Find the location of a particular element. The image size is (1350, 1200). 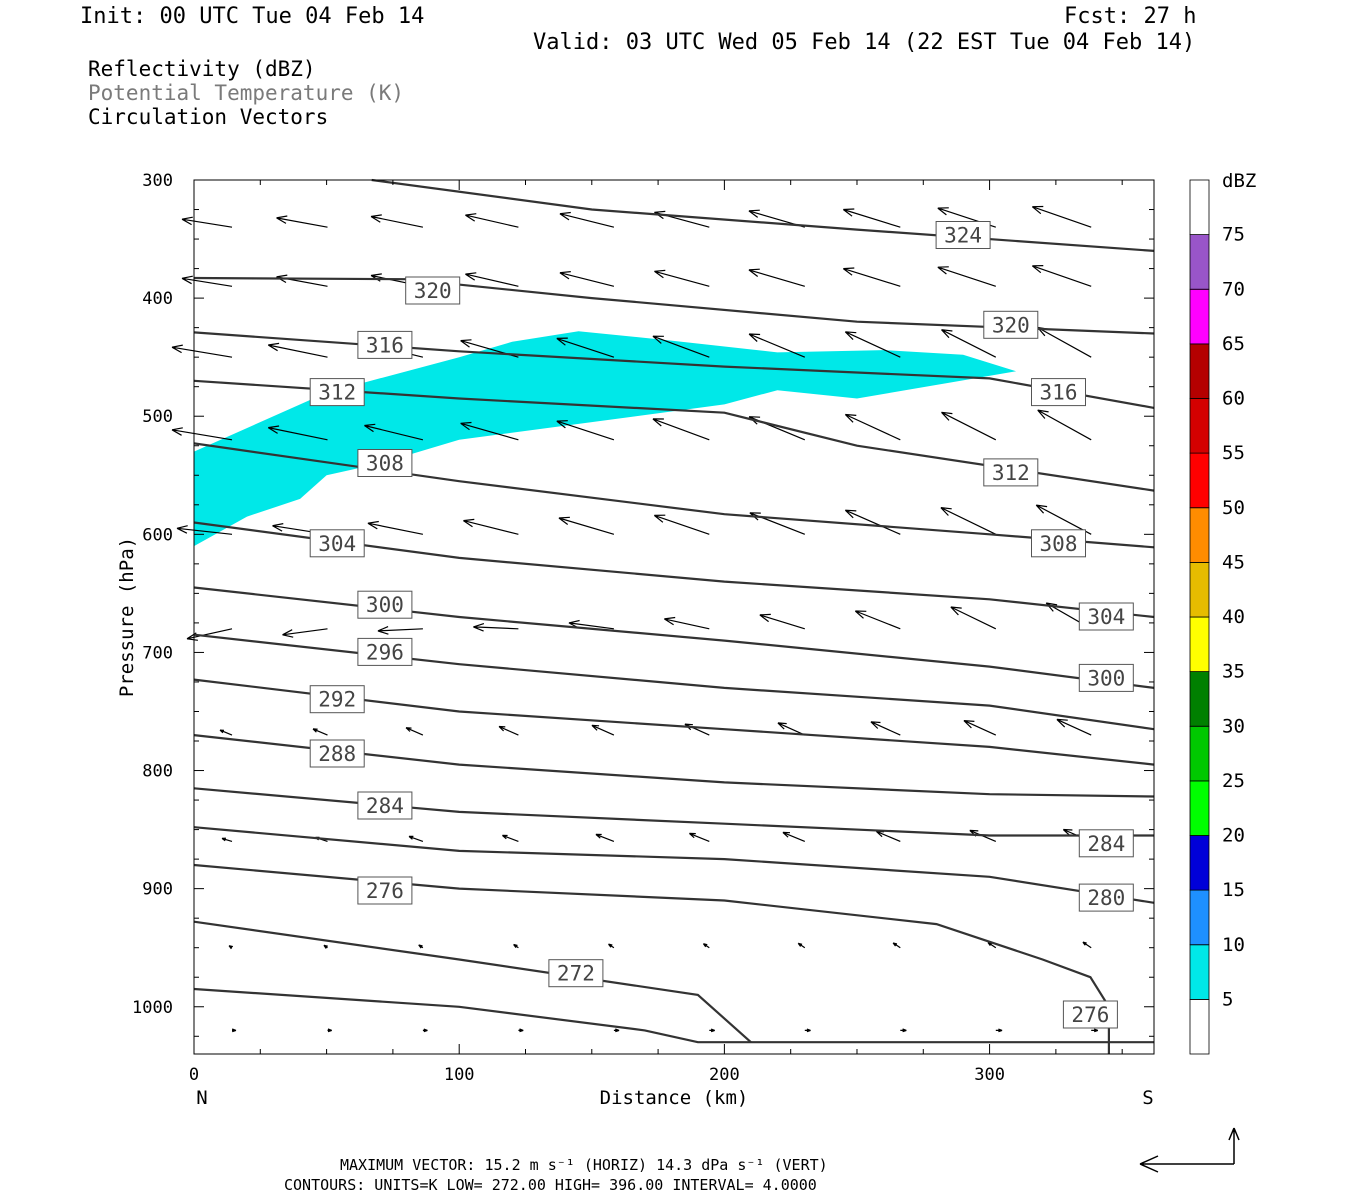

contour-label-text: 316 is located at coordinates (1059, 393).